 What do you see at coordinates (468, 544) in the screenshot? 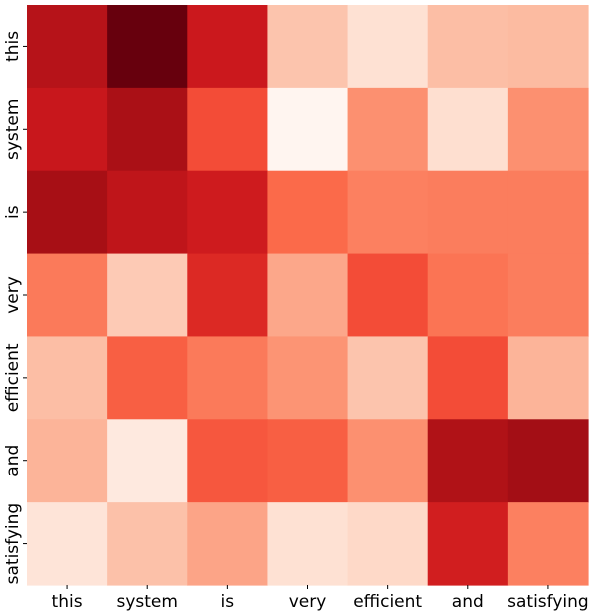
I see `heatmap-cell-satisfying-and` at bounding box center [468, 544].